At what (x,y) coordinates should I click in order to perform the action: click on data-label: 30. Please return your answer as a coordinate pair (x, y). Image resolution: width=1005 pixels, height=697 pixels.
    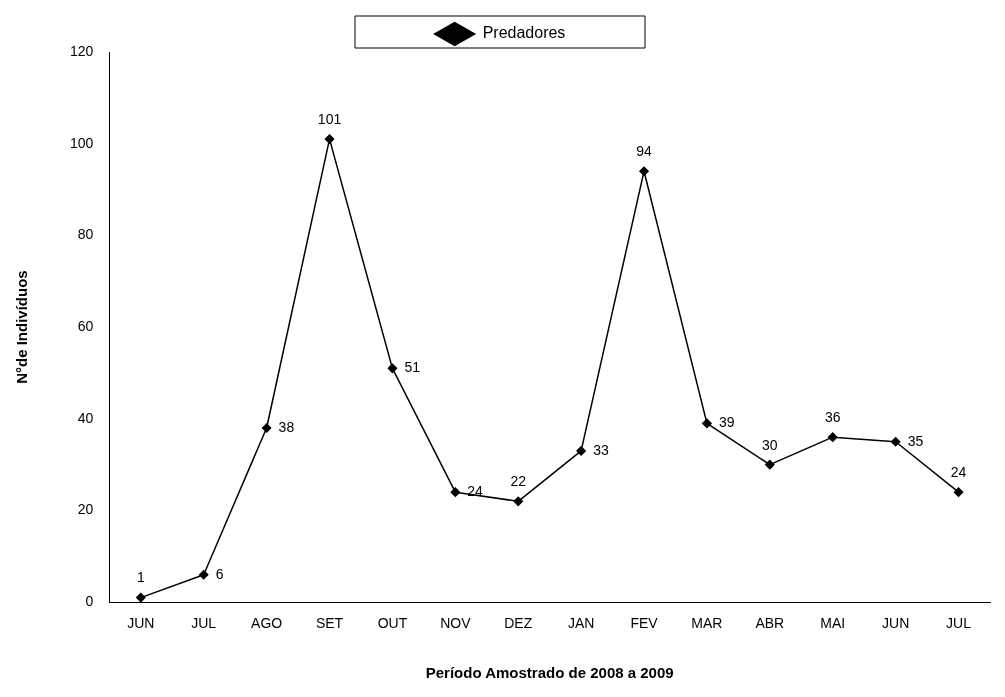
    Looking at the image, I should click on (770, 444).